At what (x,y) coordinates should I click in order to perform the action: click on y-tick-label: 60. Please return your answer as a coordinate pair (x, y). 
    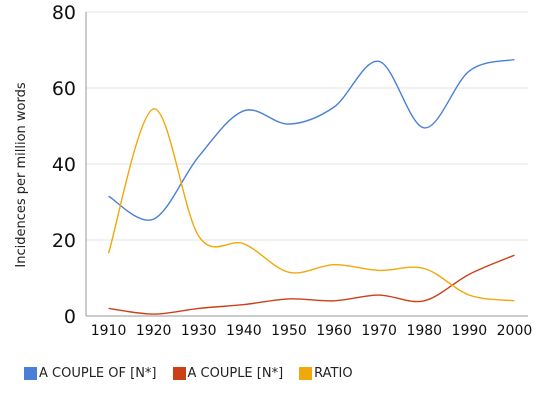
    Looking at the image, I should click on (64, 89).